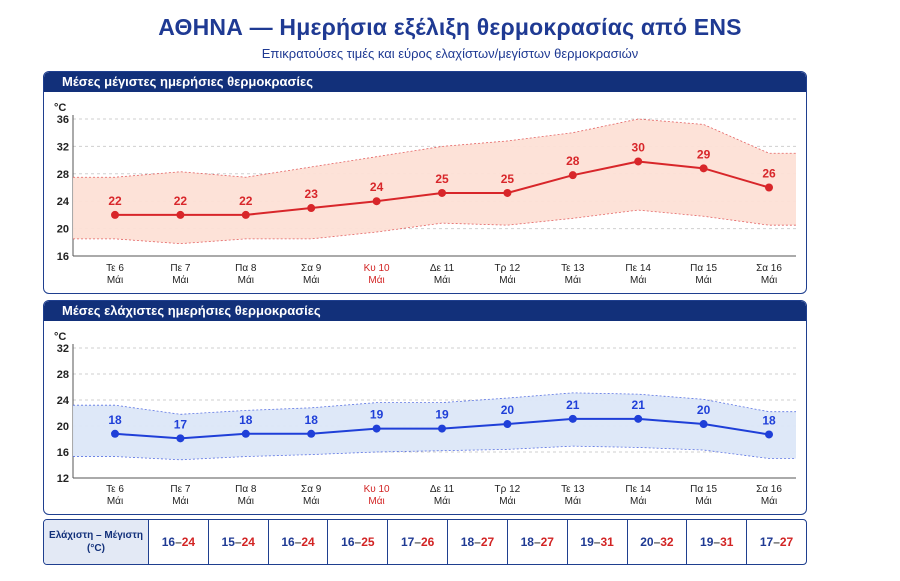 Image resolution: width=900 pixels, height=581 pixels. What do you see at coordinates (704, 410) in the screenshot?
I see `min-data-label: 20` at bounding box center [704, 410].